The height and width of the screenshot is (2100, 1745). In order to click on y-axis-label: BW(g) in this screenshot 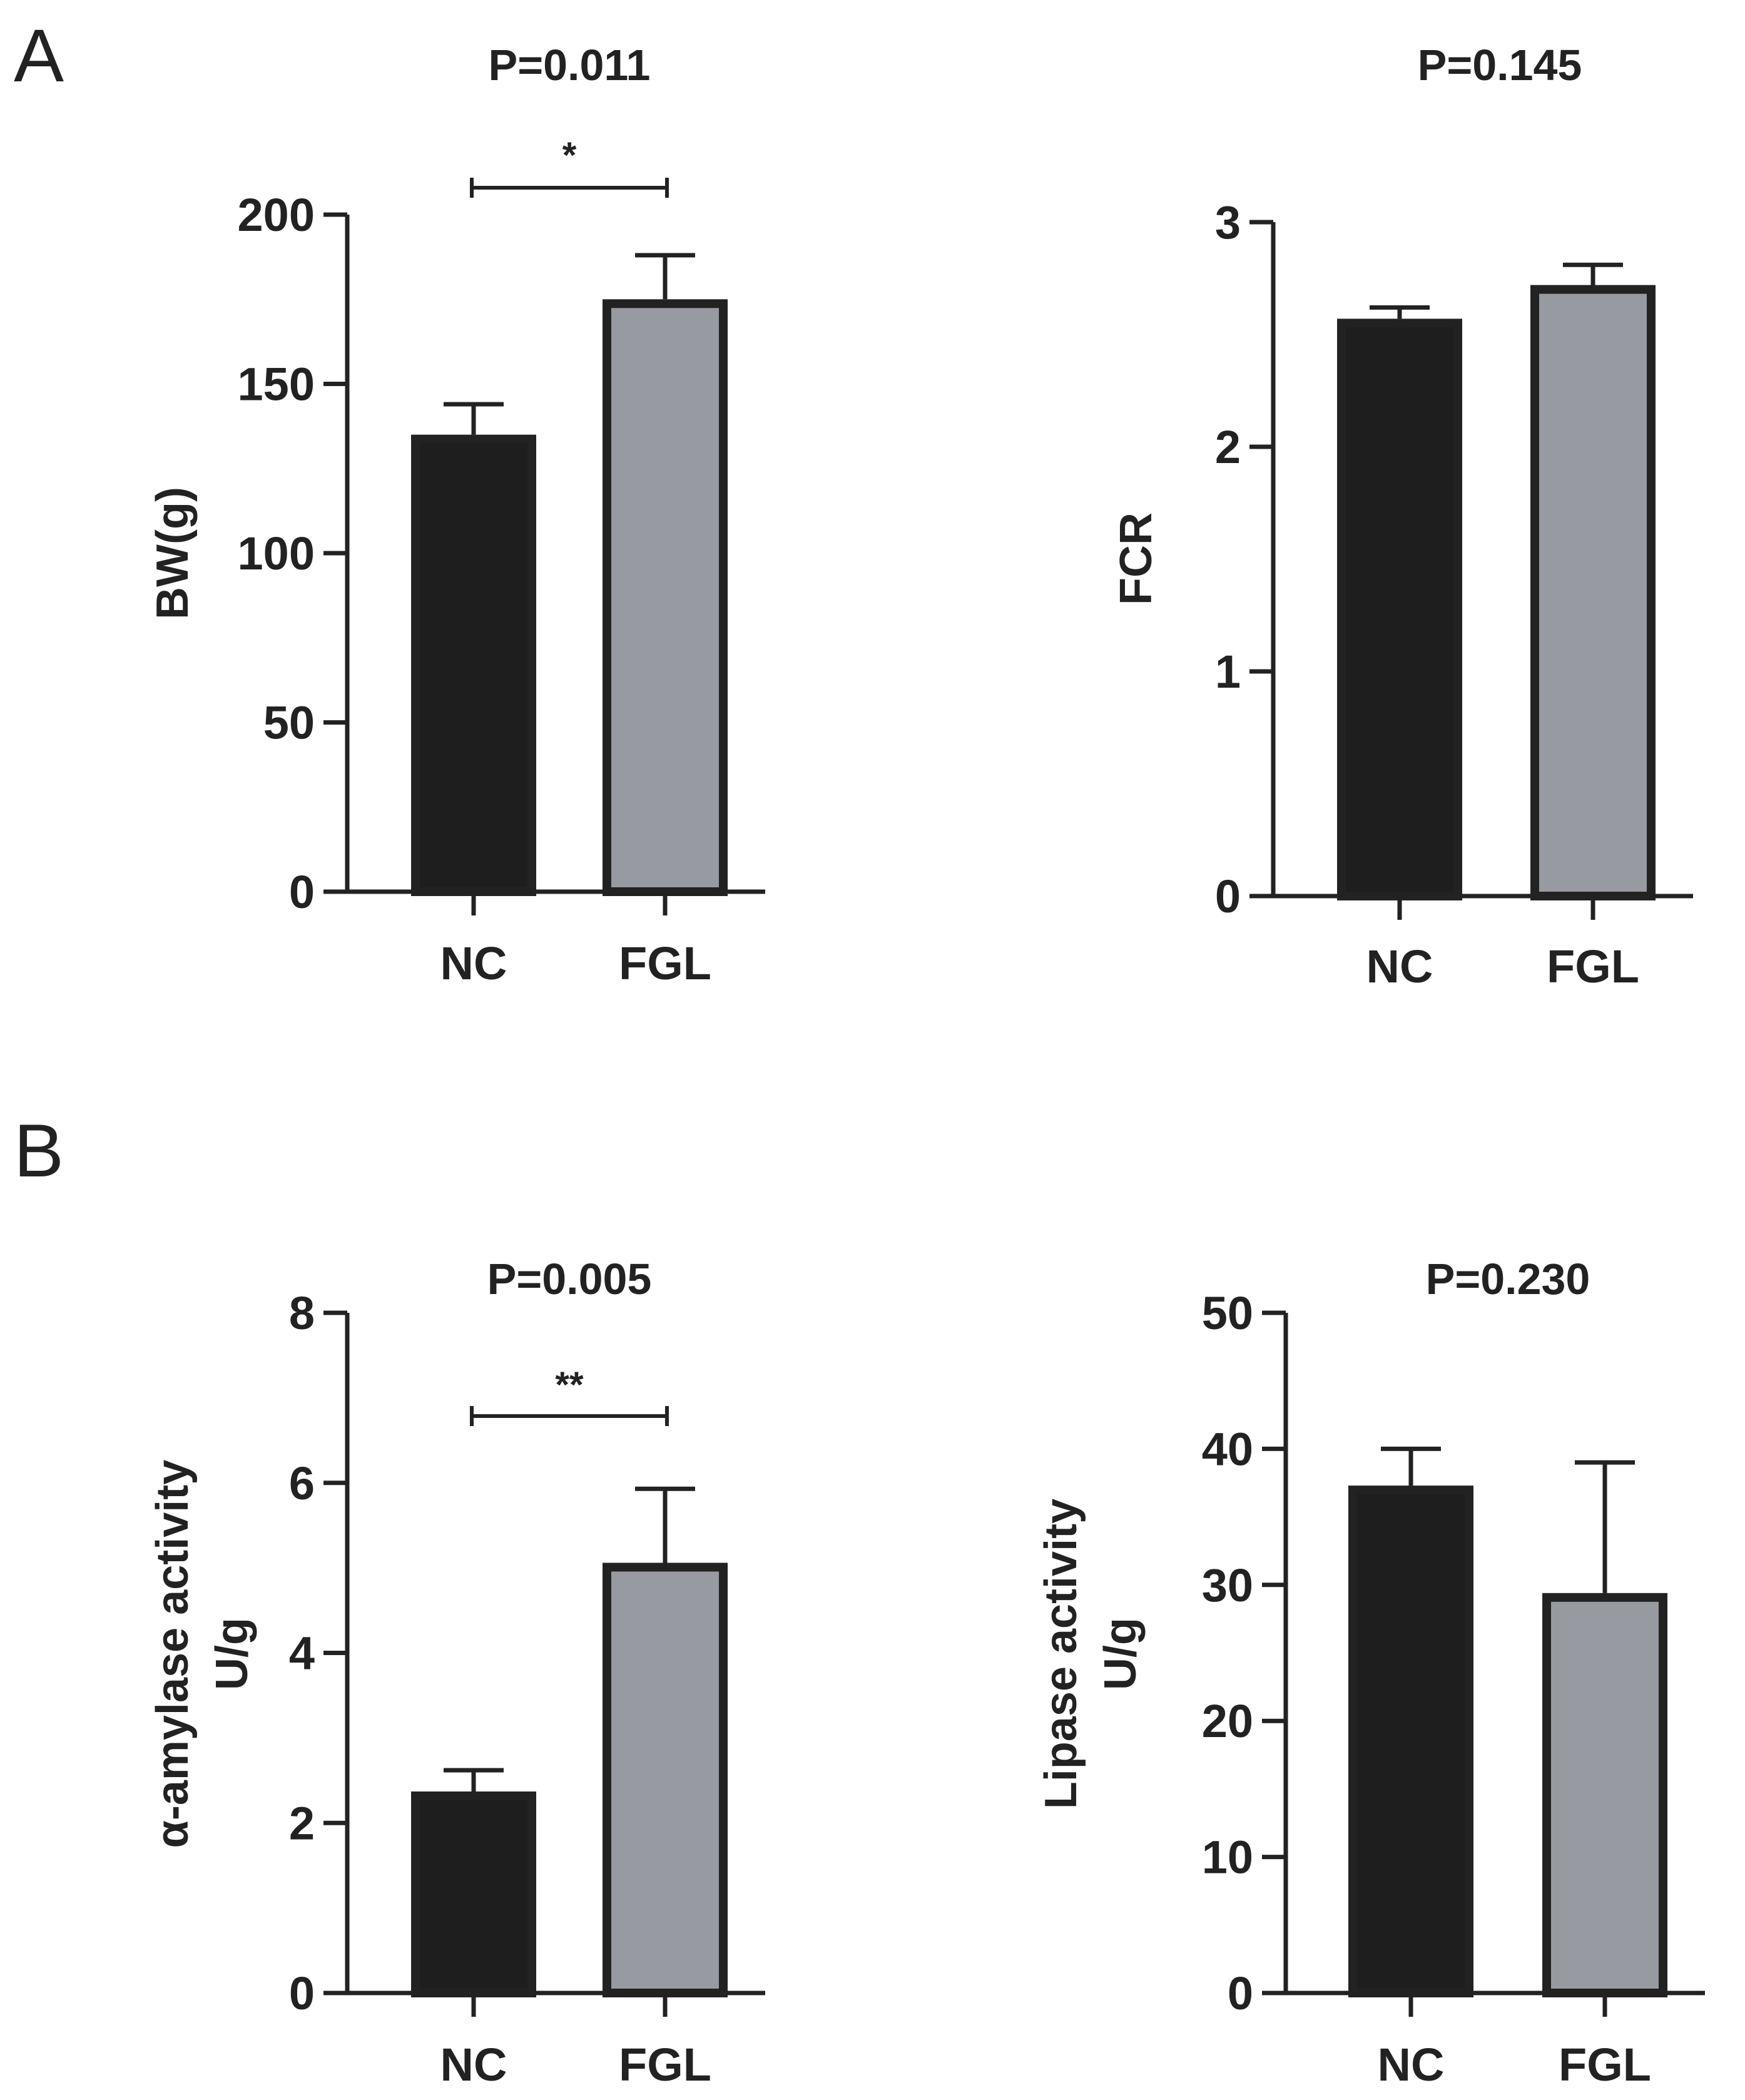, I will do `click(173, 553)`.